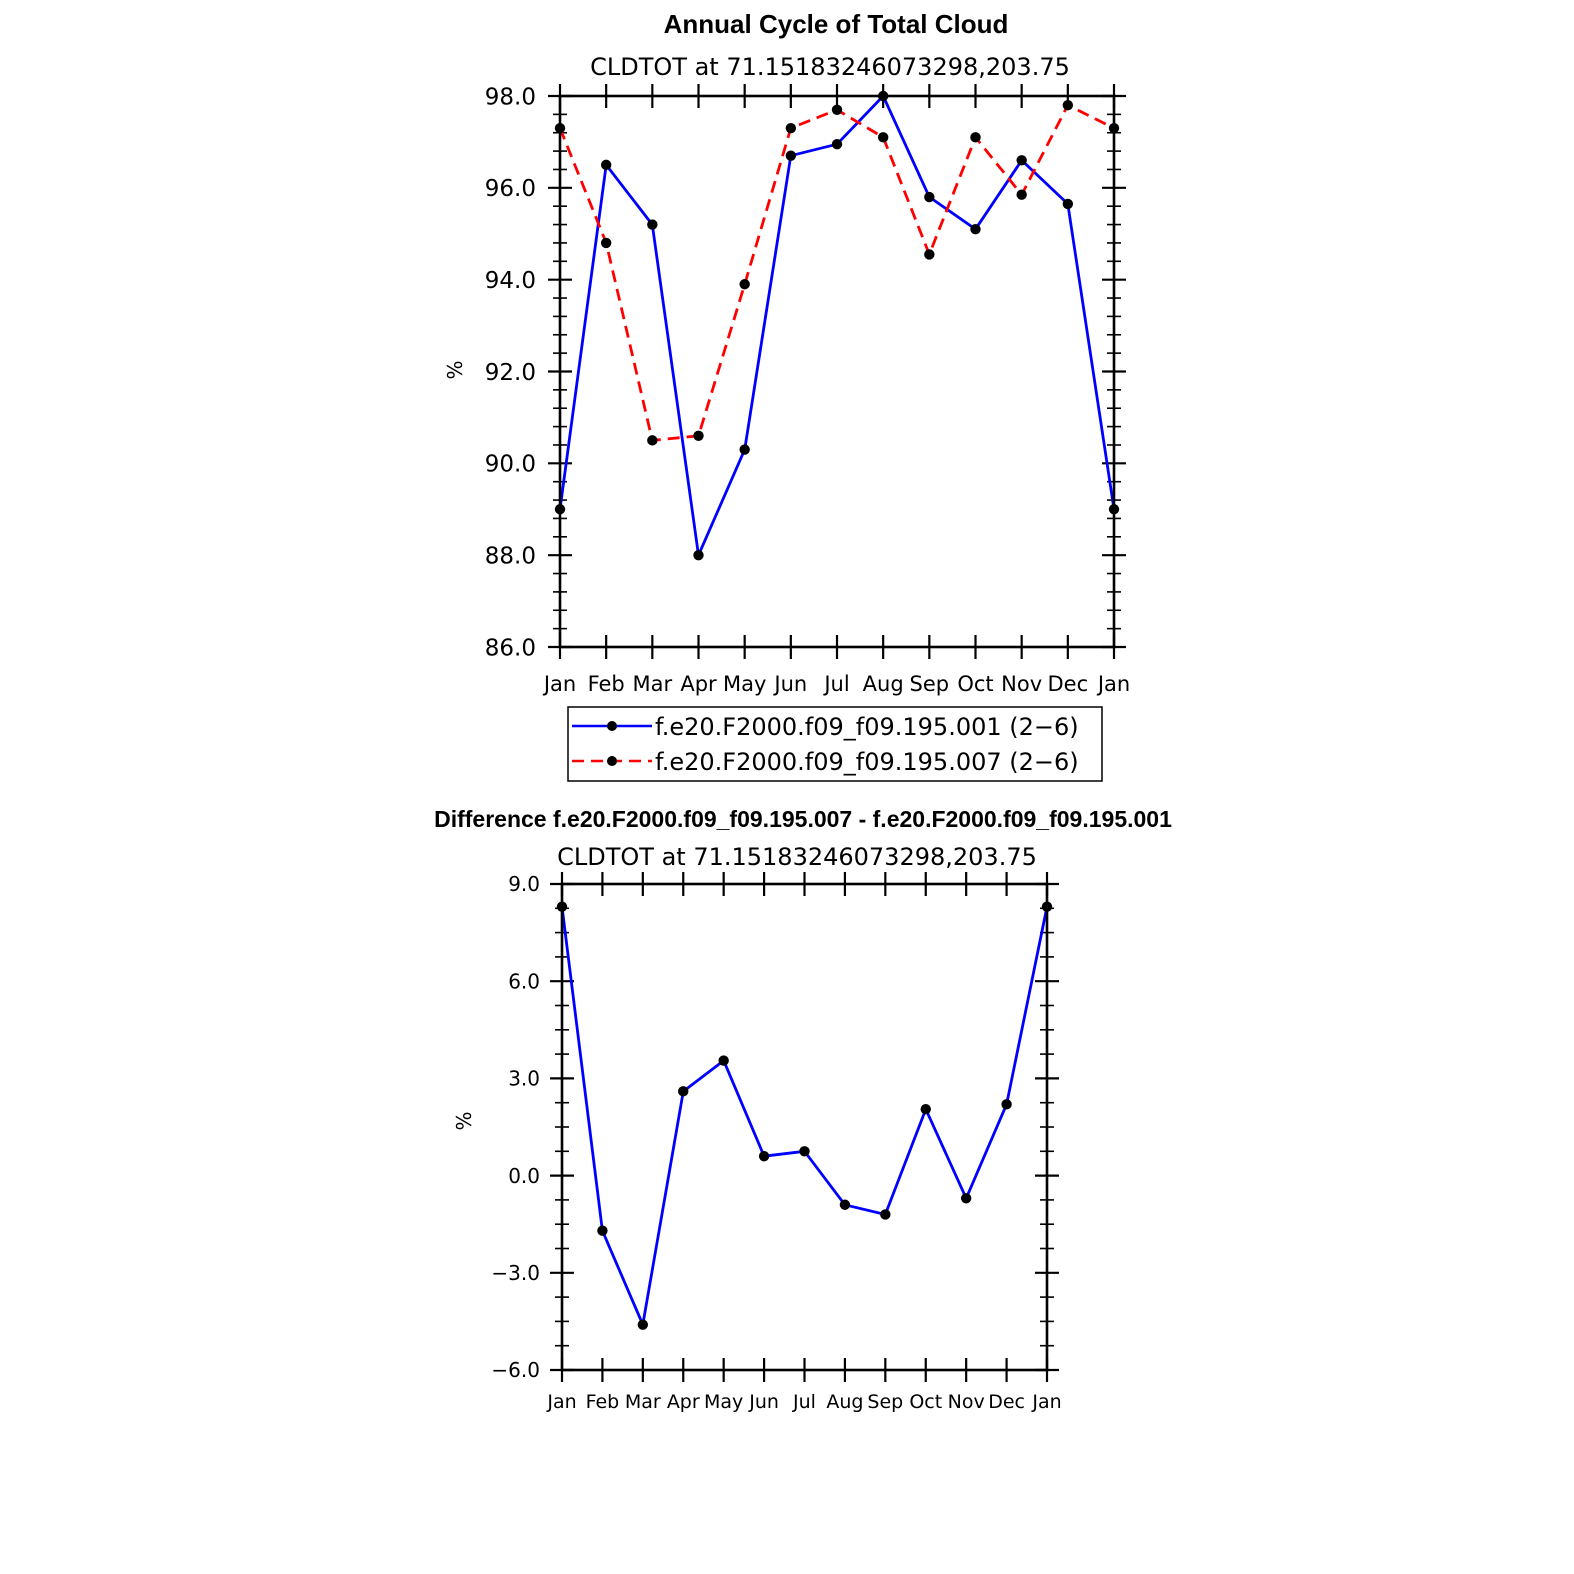 The width and height of the screenshot is (1574, 1574). What do you see at coordinates (836, 24) in the screenshot?
I see `chart-title: Annual Cycle of Total Cloud` at bounding box center [836, 24].